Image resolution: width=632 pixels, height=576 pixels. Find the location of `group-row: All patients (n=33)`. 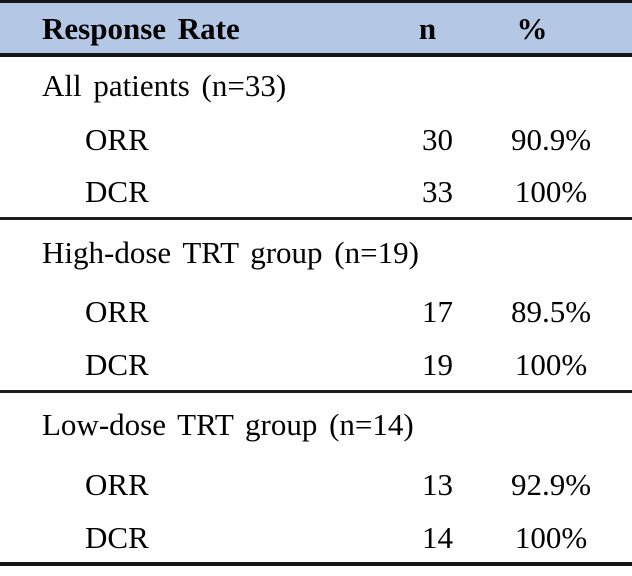

group-row: All patients (n=33) is located at coordinates (316, 85).